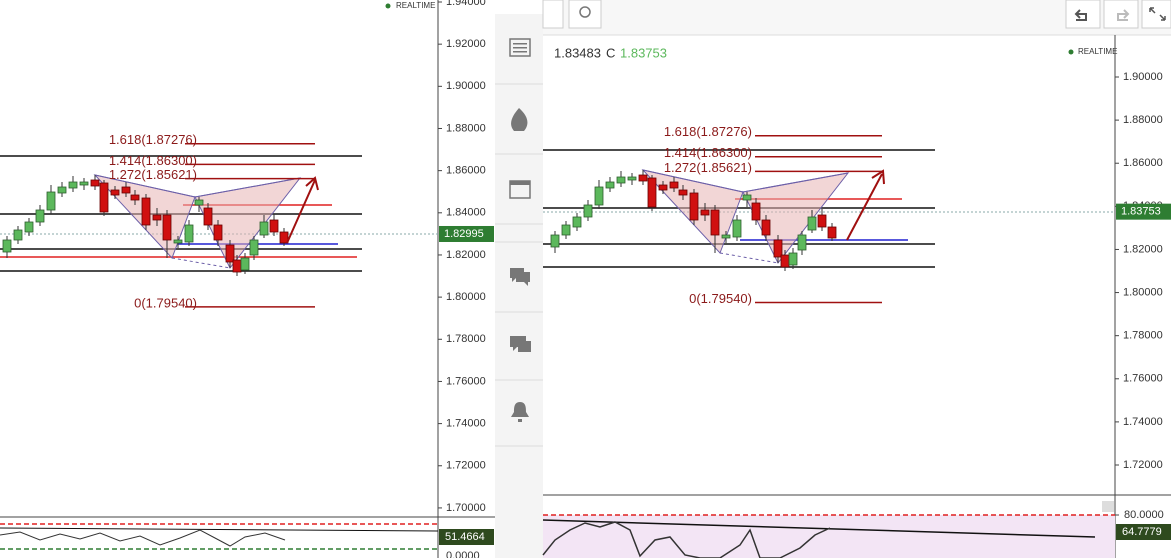 This screenshot has height=558, width=1171. I want to click on ohlc-previous: 1.83483, so click(577, 52).